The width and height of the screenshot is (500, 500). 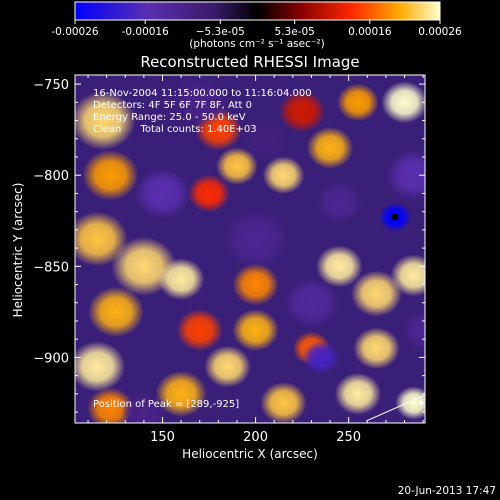 I want to click on x-tick-label: 250, so click(x=348, y=437).